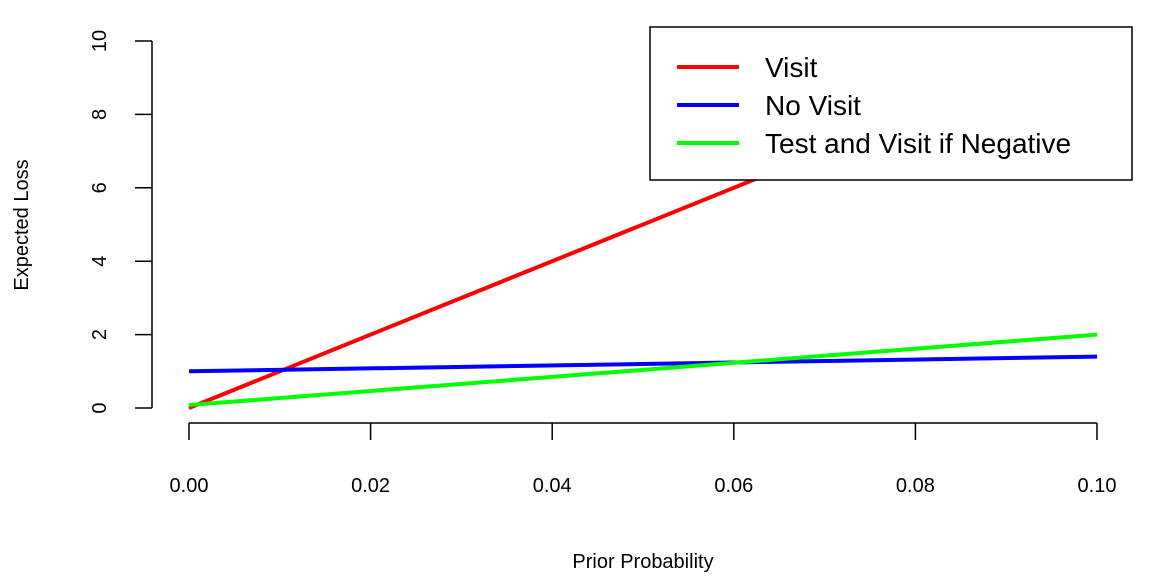 The image size is (1152, 576). What do you see at coordinates (733, 486) in the screenshot?
I see `x-tick-label: 0.06` at bounding box center [733, 486].